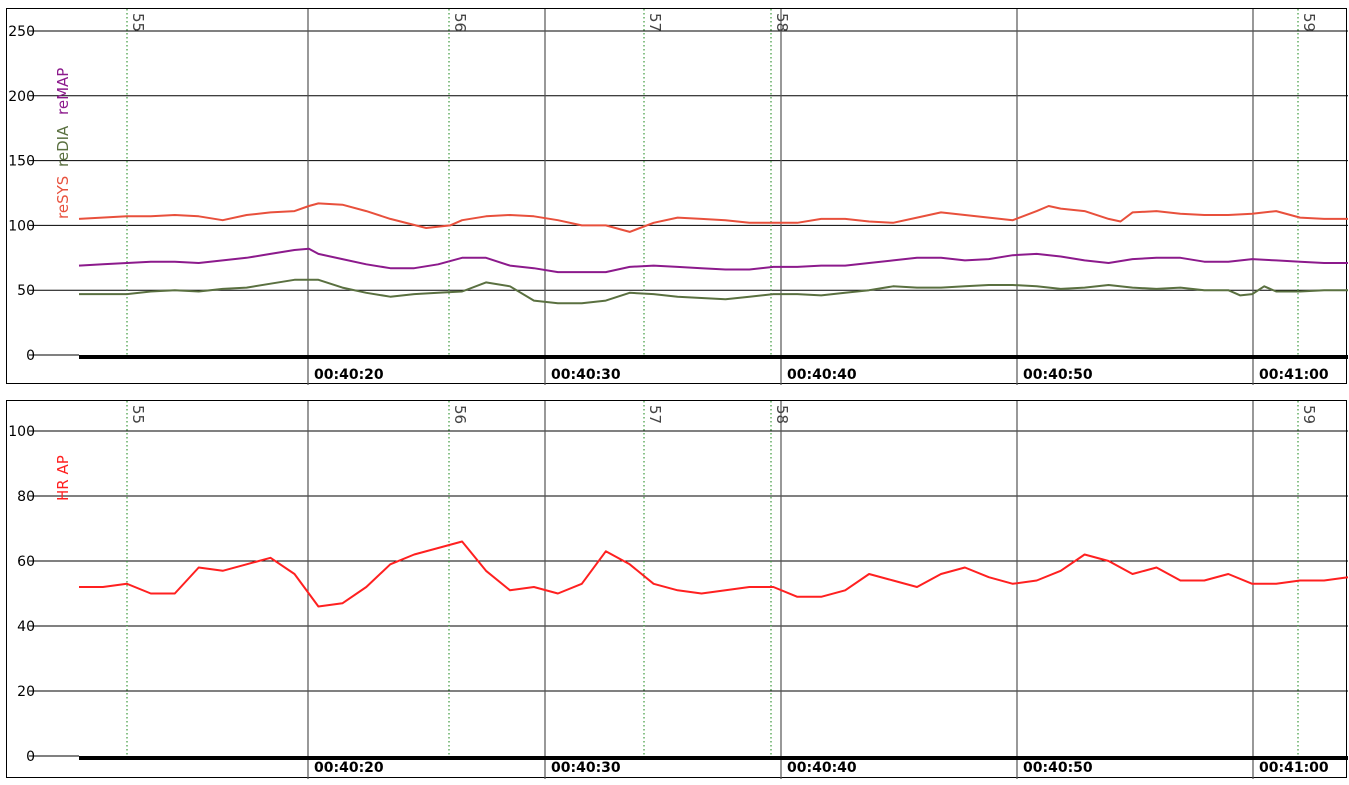  I want to click on y-tick-label: 150, so click(21, 162).